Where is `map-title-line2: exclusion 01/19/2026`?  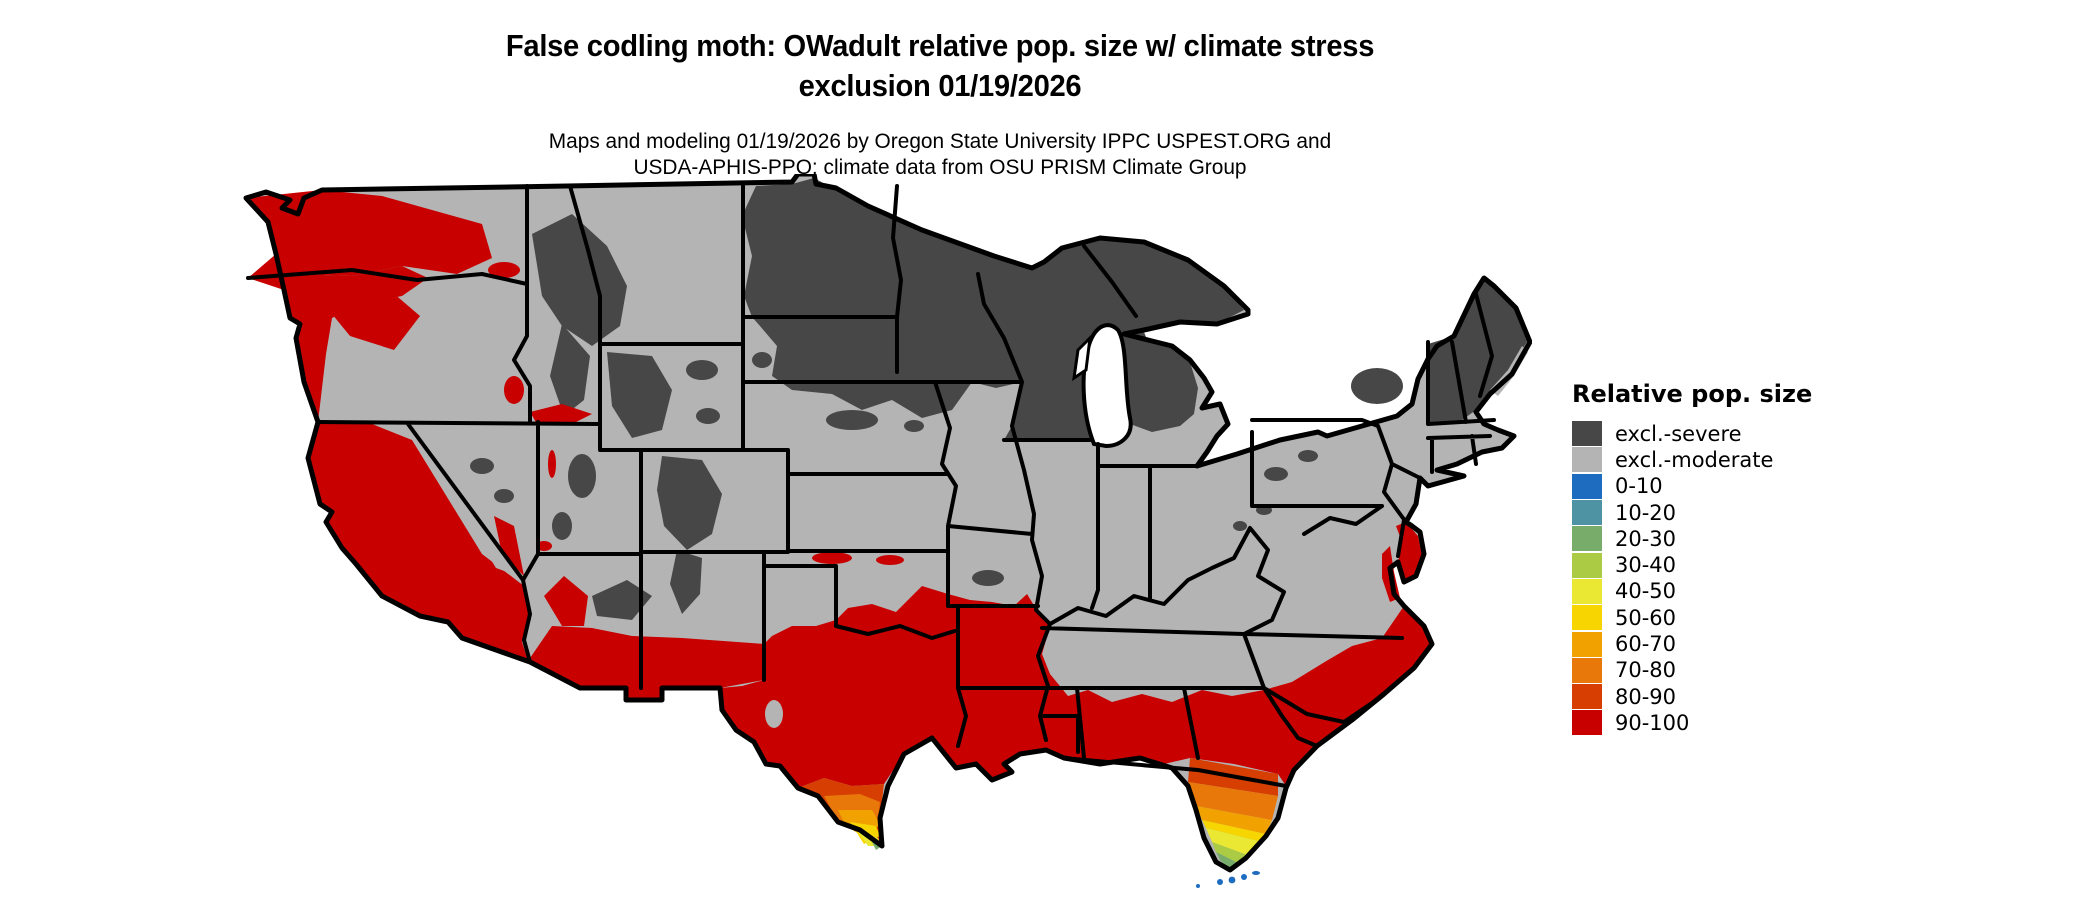 map-title-line2: exclusion 01/19/2026 is located at coordinates (940, 85).